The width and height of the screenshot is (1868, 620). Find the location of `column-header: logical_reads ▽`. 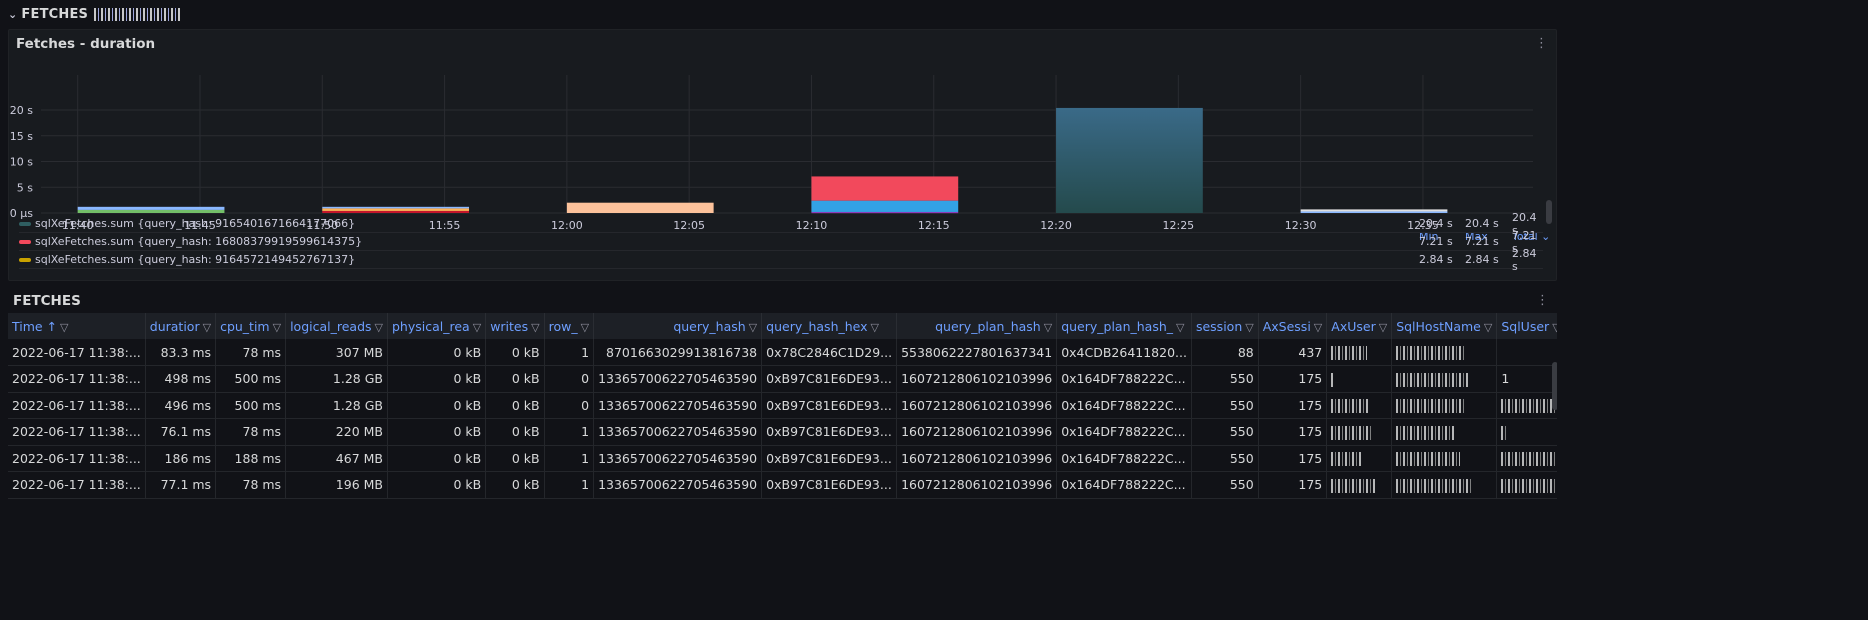

column-header: logical_reads ▽ is located at coordinates (336, 326).